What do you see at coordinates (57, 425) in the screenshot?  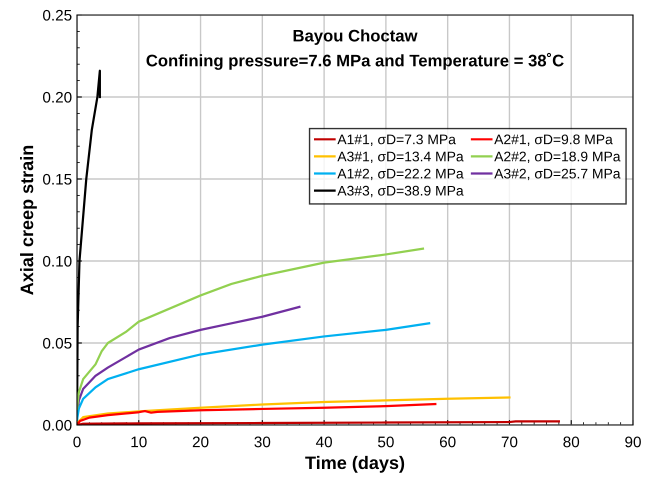 I see `y-tick-label: 0.00` at bounding box center [57, 425].